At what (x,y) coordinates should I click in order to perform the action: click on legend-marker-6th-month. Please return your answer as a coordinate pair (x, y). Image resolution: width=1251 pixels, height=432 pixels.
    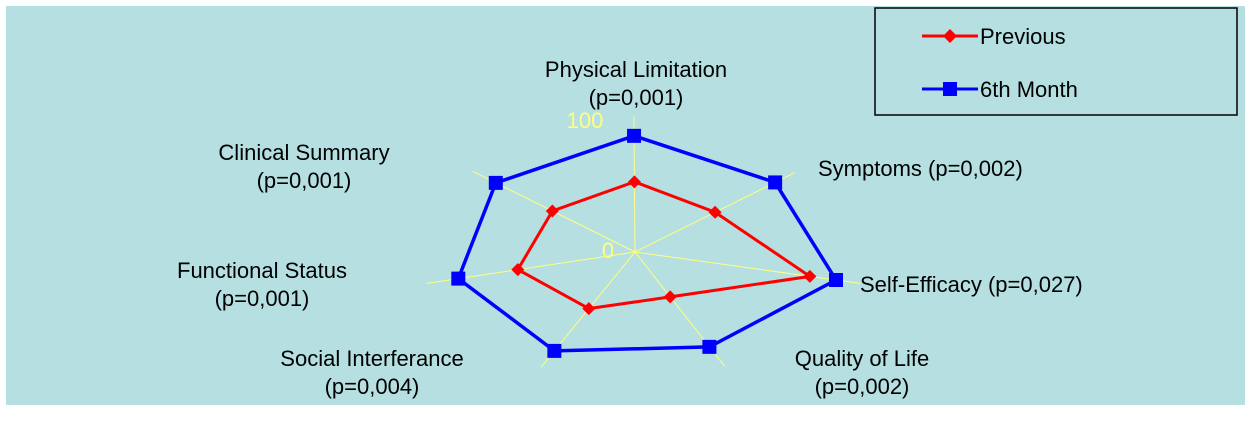
    Looking at the image, I should click on (950, 89).